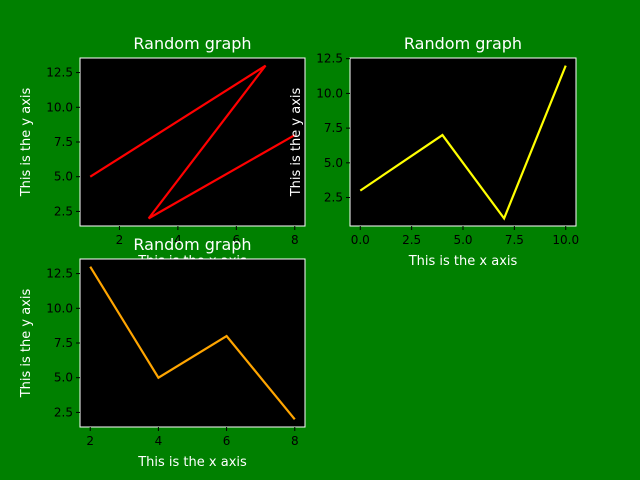  What do you see at coordinates (514, 240) in the screenshot?
I see `x-tick-label: 7.5` at bounding box center [514, 240].